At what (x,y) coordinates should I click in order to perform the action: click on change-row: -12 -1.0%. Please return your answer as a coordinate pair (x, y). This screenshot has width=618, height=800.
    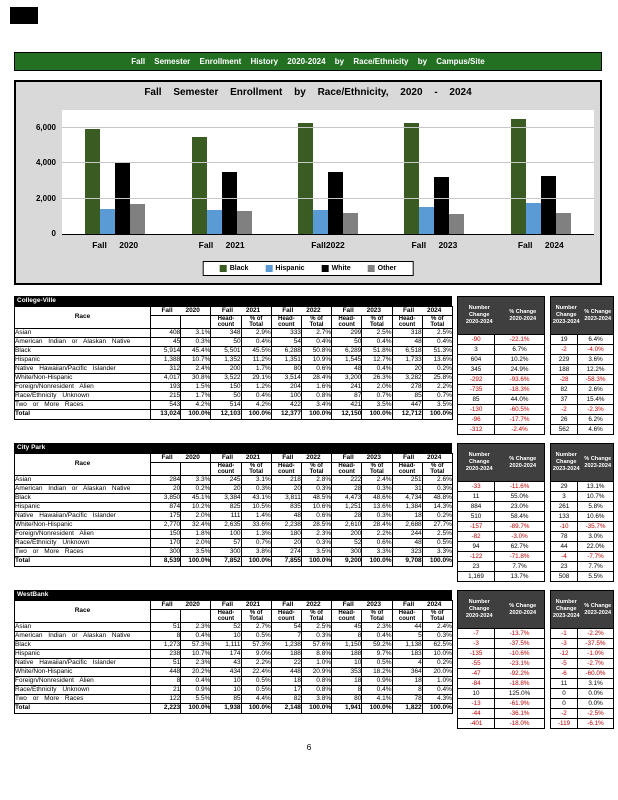
    Looking at the image, I should click on (582, 653).